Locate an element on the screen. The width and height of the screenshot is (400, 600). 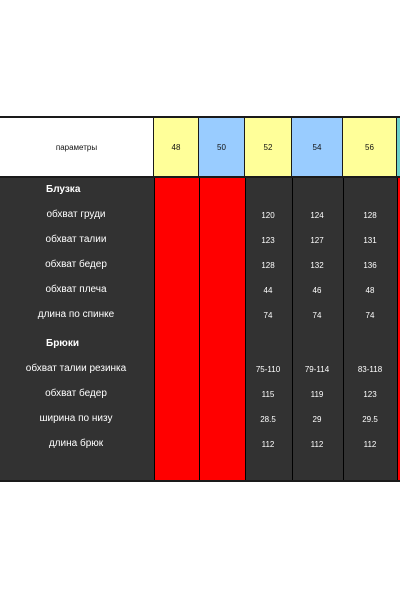
value-cell: 75-110 is located at coordinates (268, 369).